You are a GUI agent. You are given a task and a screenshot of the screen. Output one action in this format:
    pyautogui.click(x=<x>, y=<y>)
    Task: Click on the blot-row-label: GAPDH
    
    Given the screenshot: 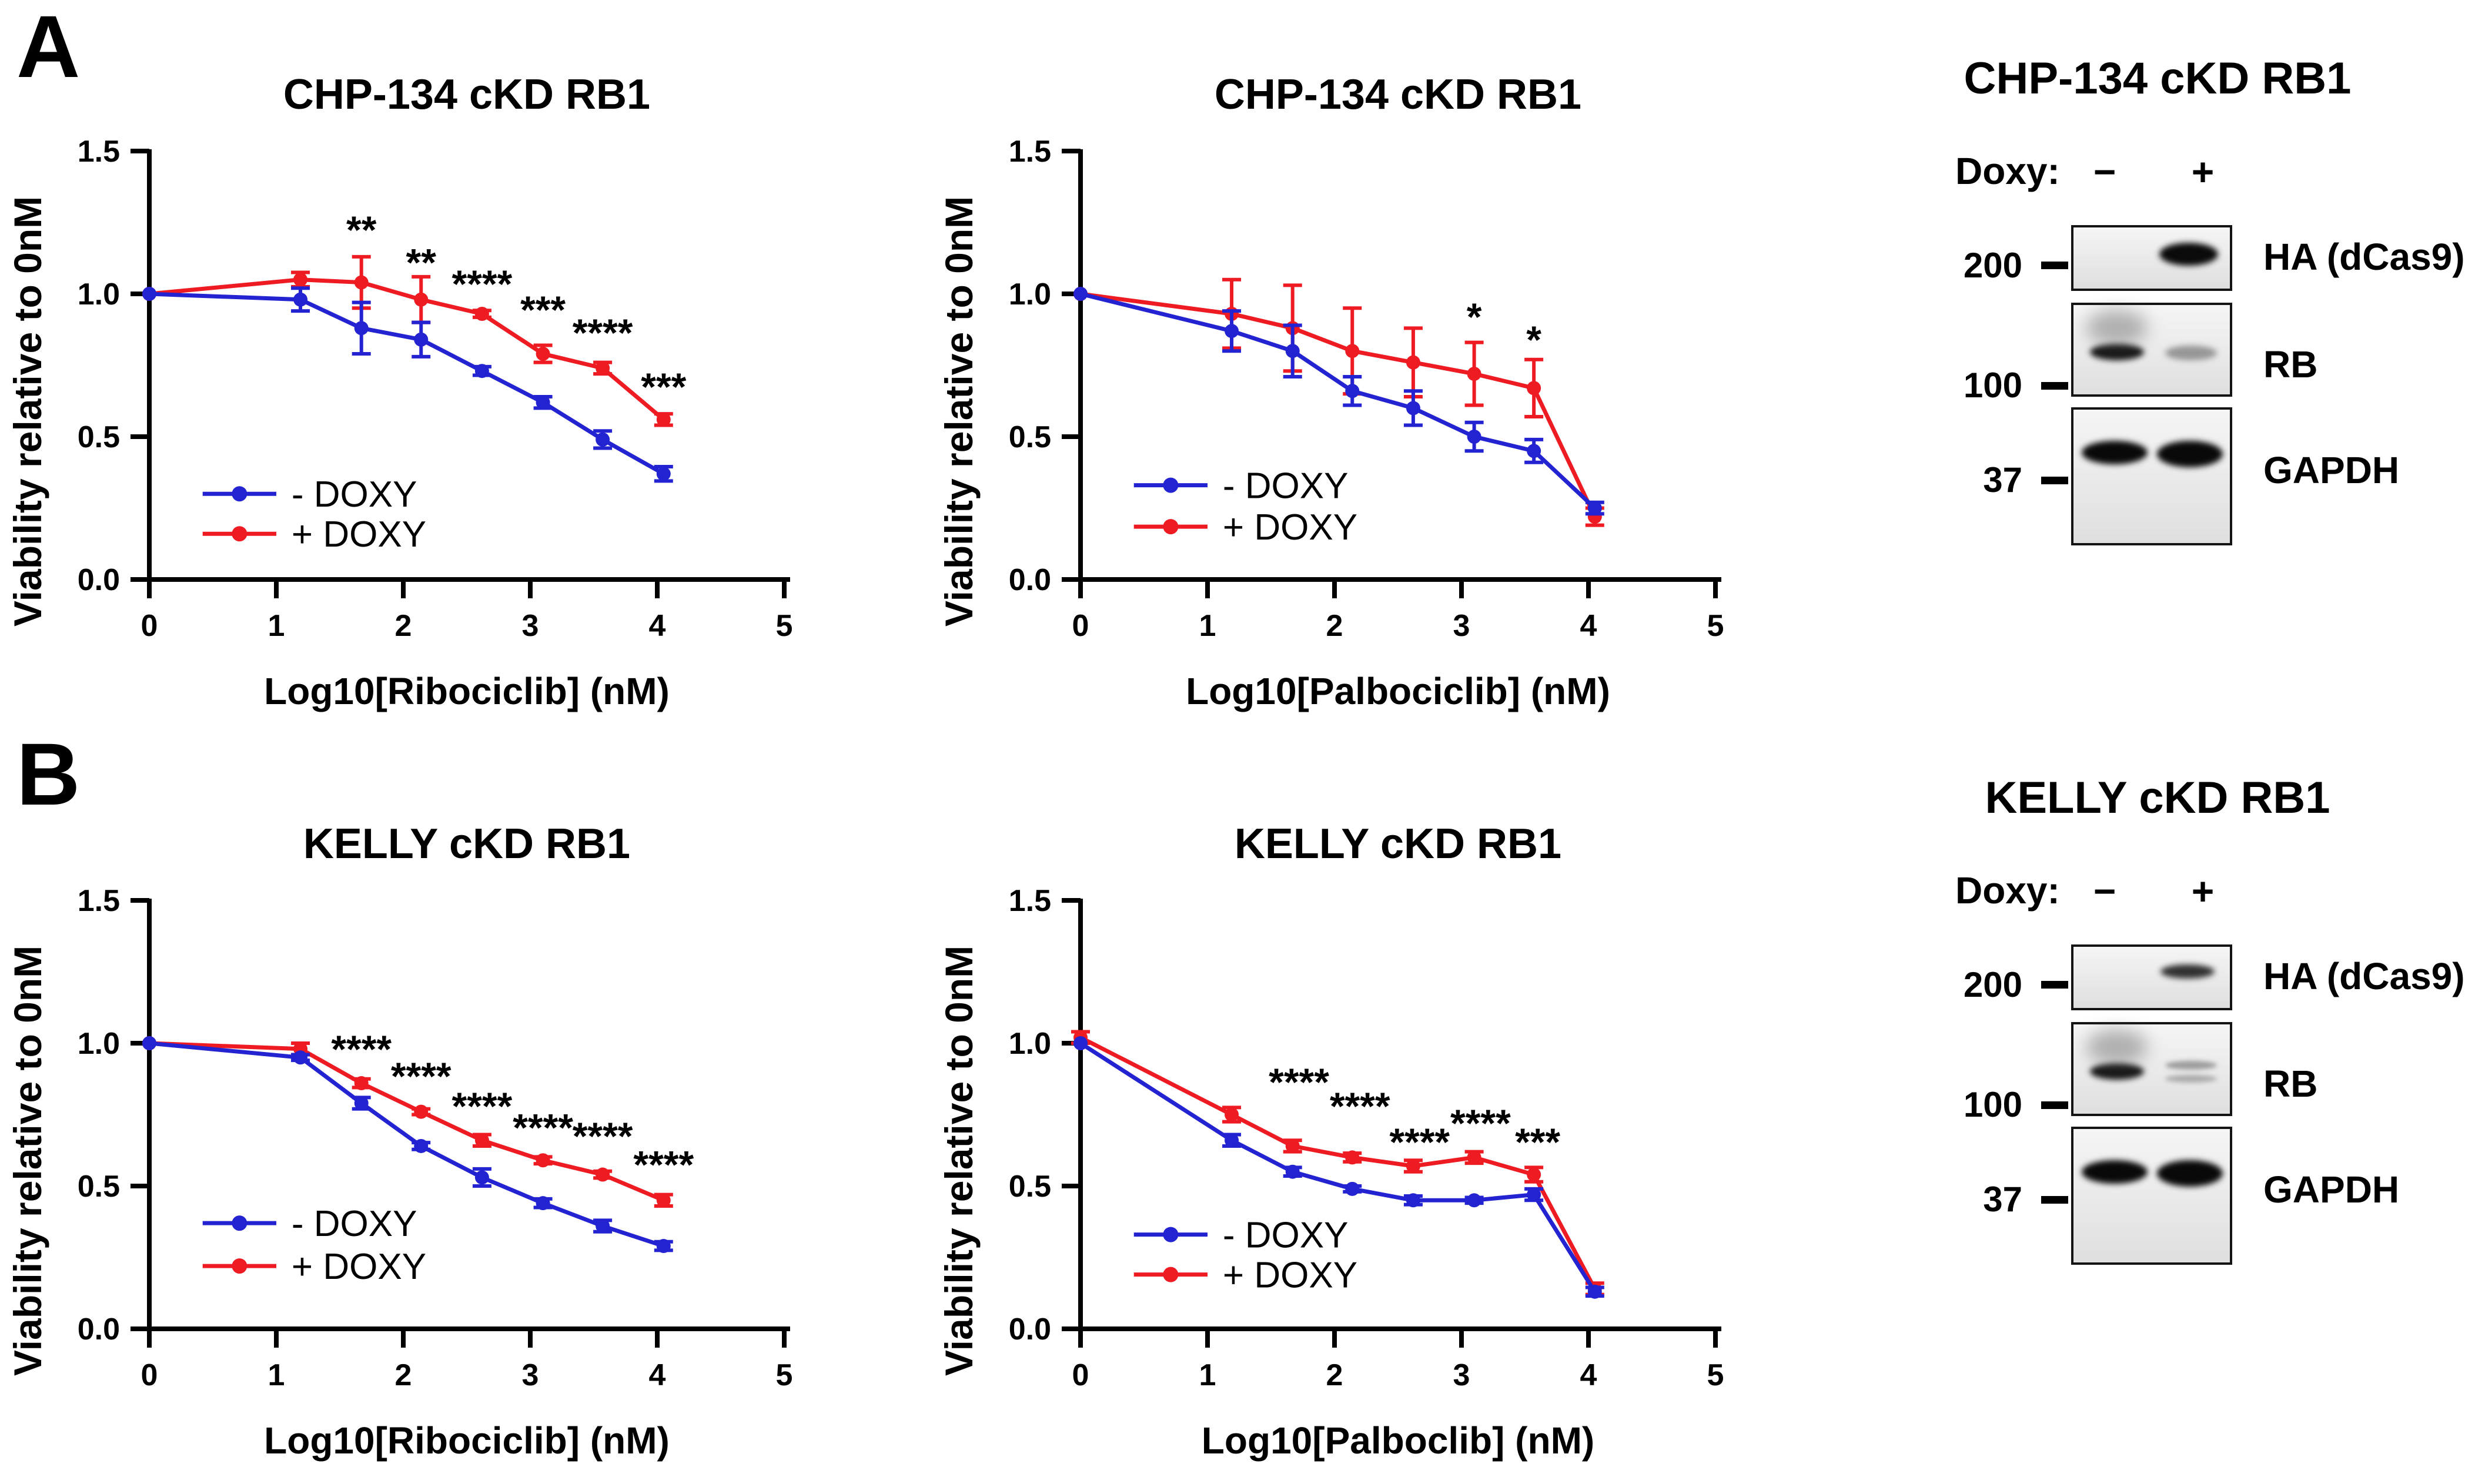 What is the action you would take?
    pyautogui.click(x=2332, y=1189)
    